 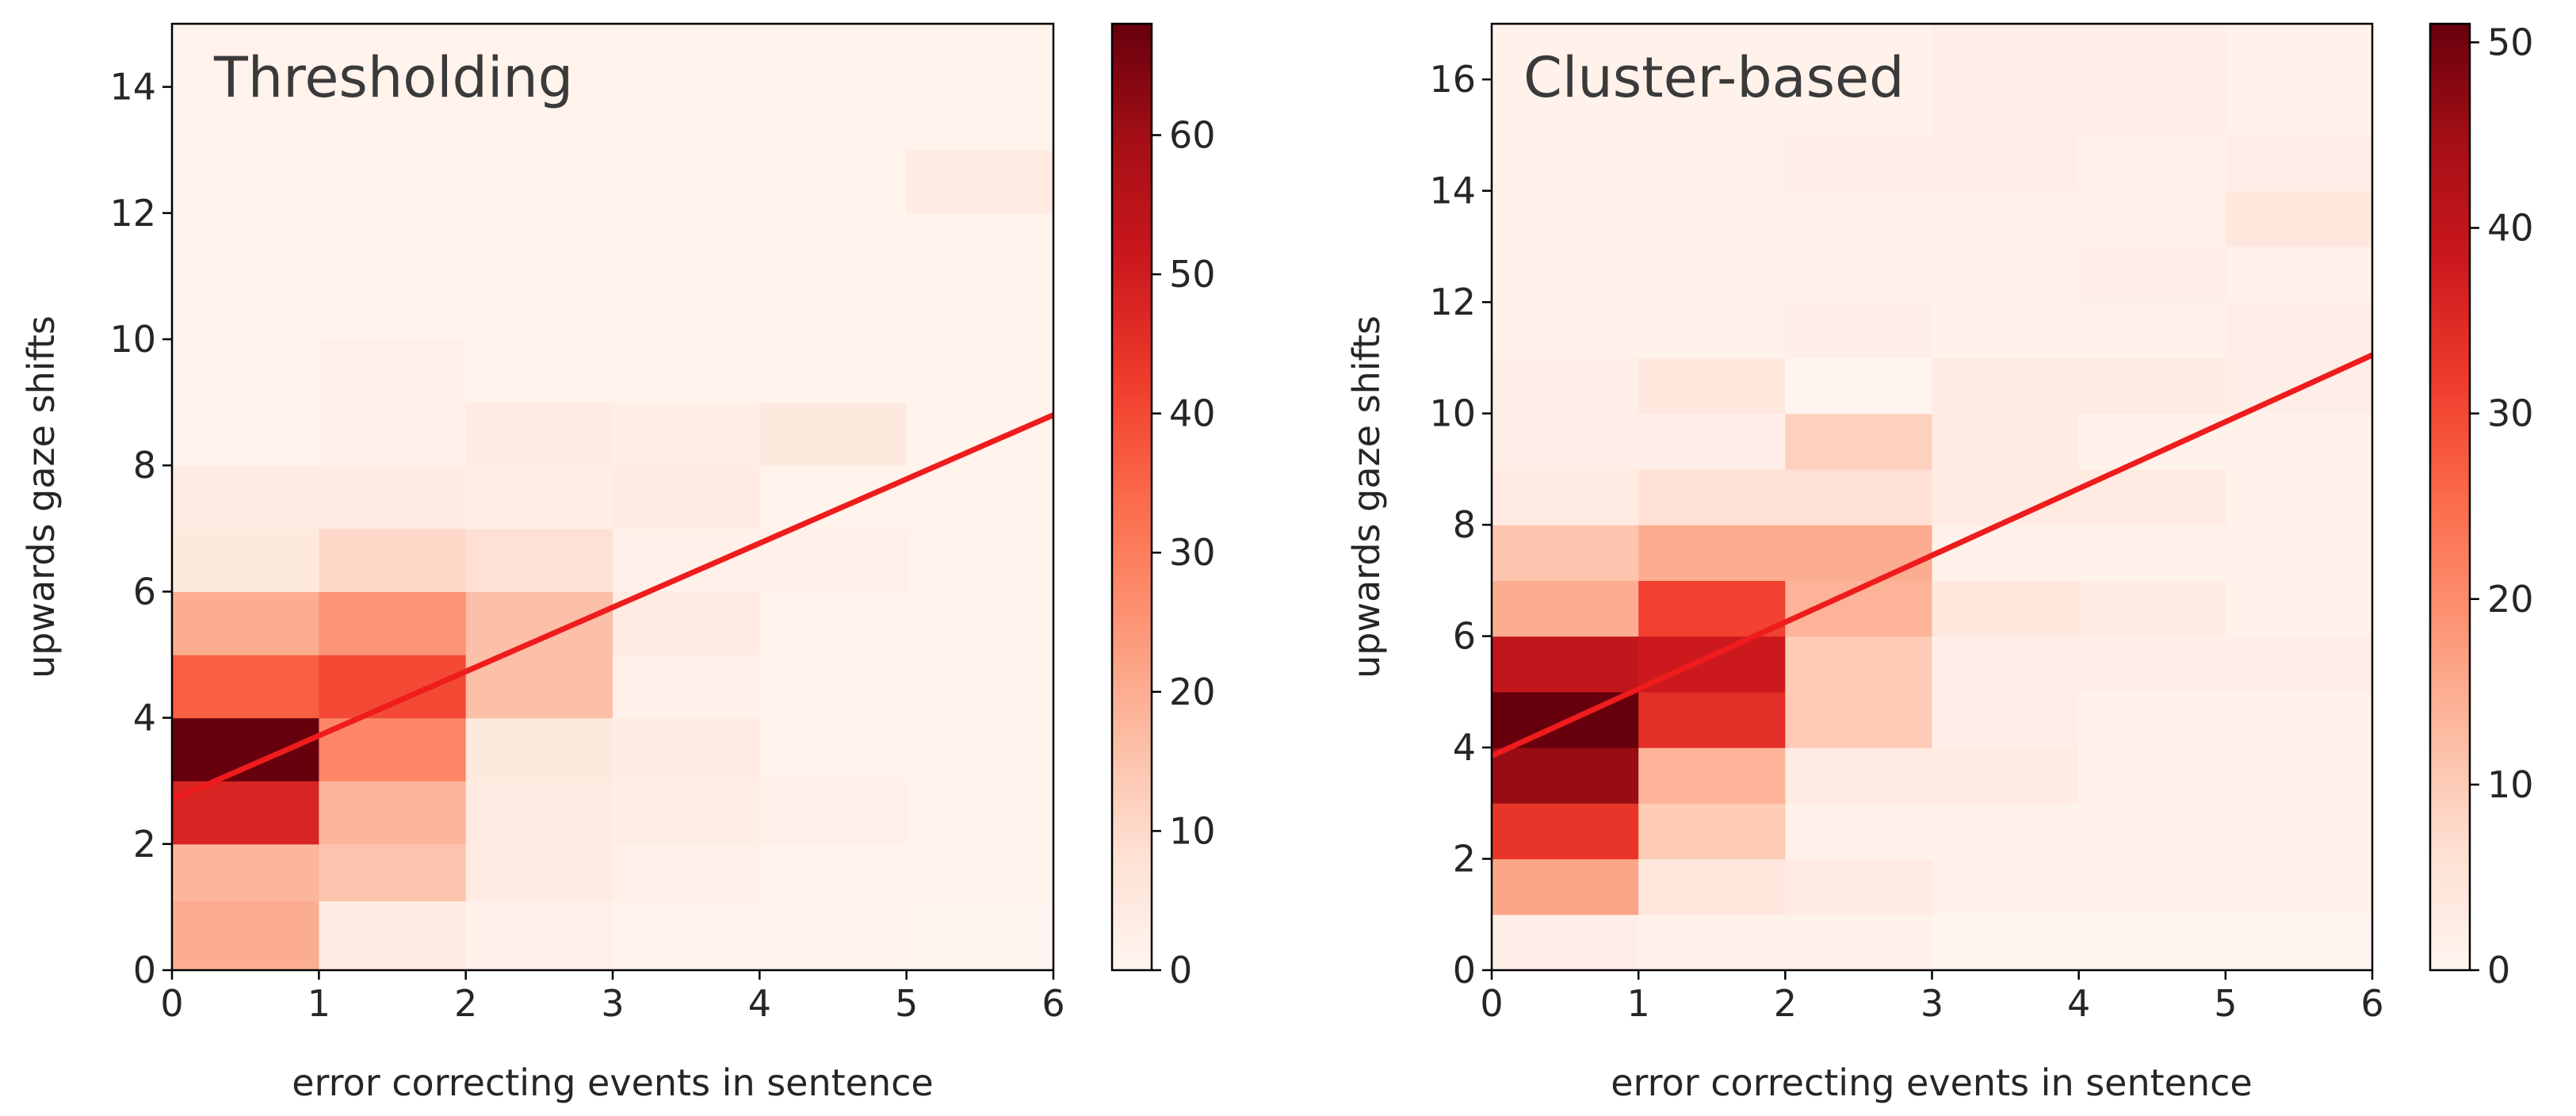 What do you see at coordinates (132, 87) in the screenshot?
I see `y-tick-label: 14` at bounding box center [132, 87].